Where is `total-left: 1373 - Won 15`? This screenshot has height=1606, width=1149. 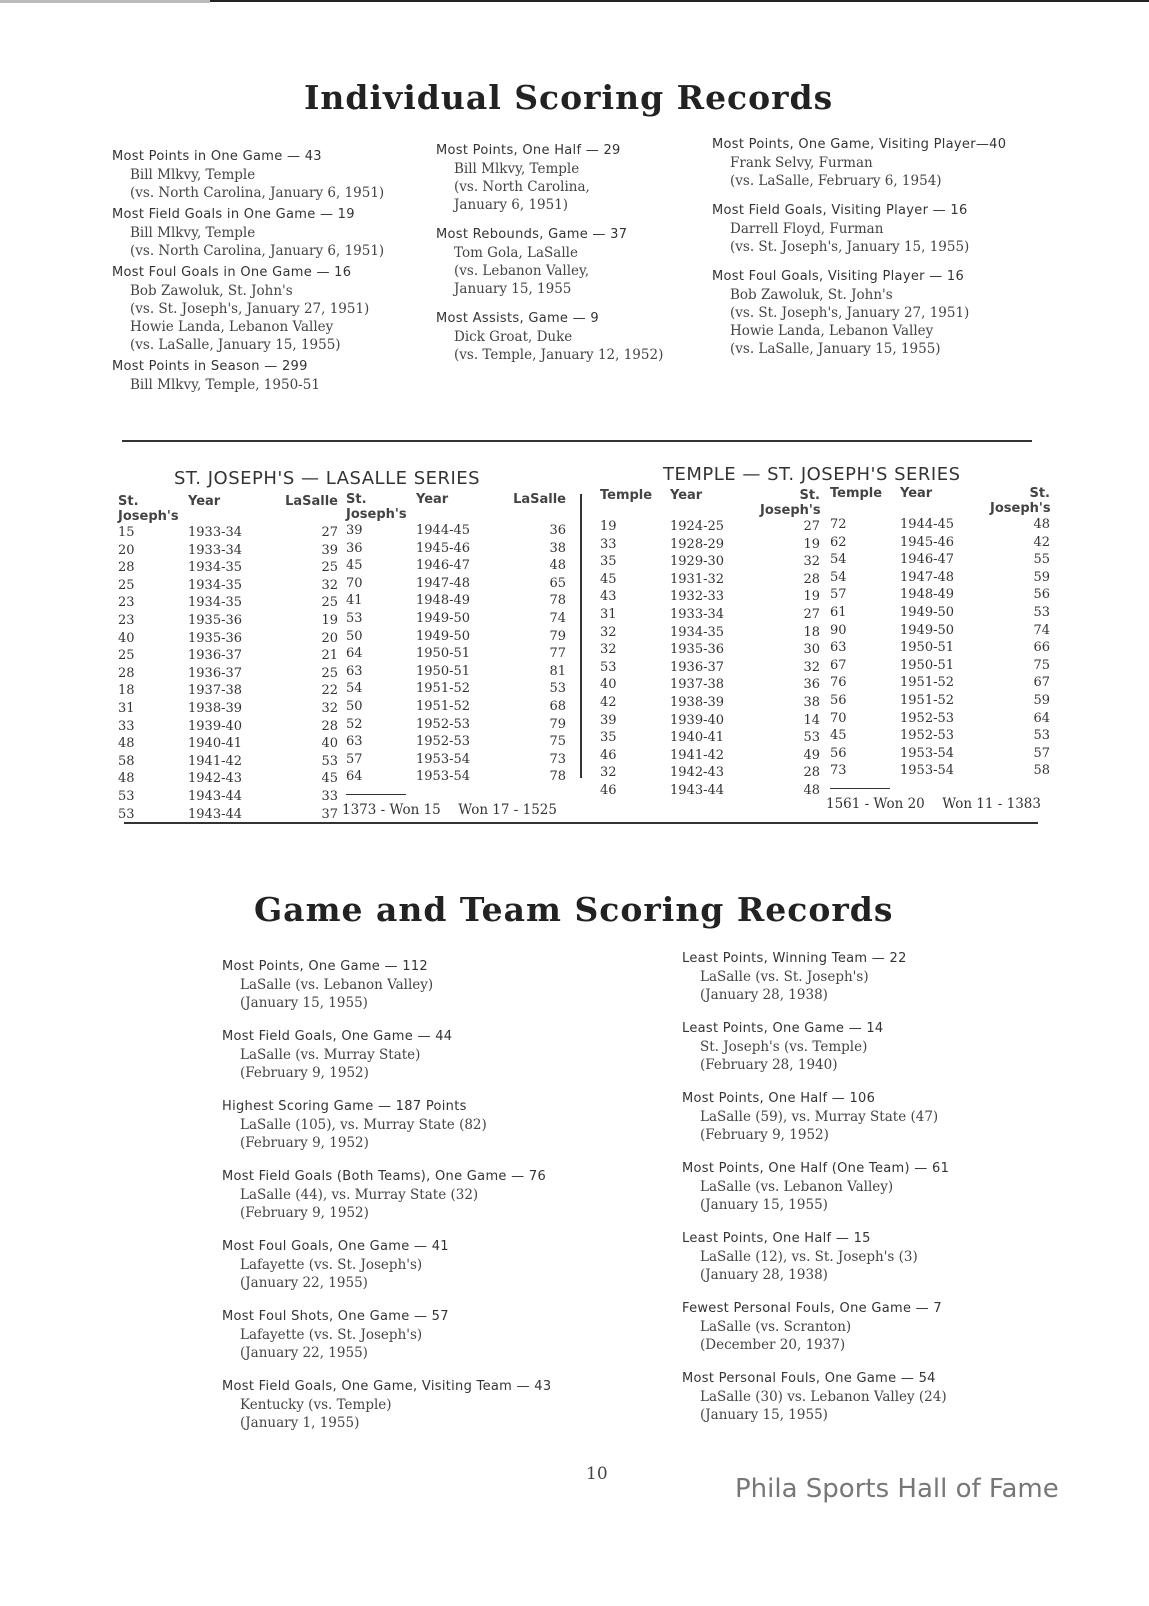 total-left: 1373 - Won 15 is located at coordinates (391, 809).